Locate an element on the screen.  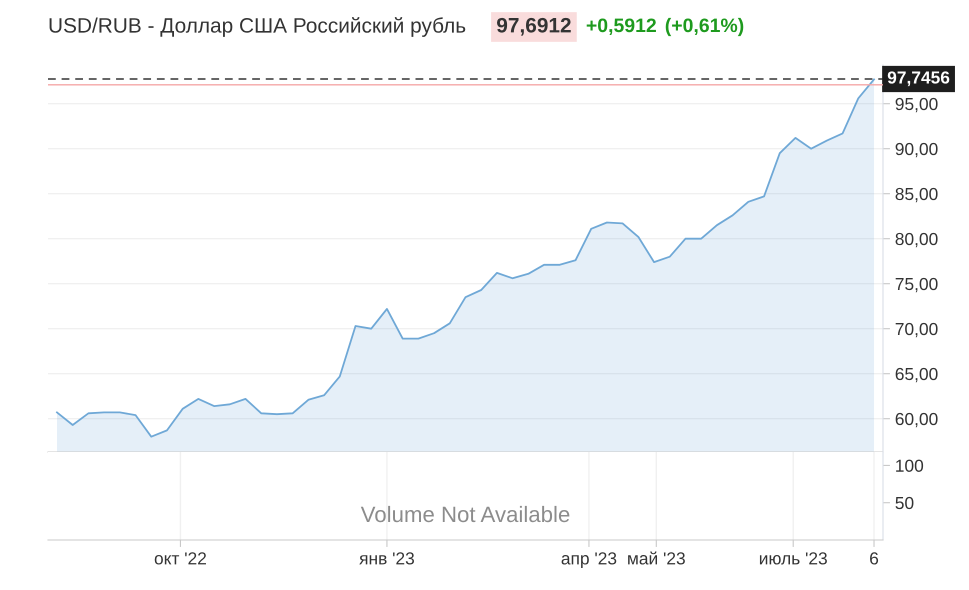
x-tick-label: окт '22 is located at coordinates (180, 558).